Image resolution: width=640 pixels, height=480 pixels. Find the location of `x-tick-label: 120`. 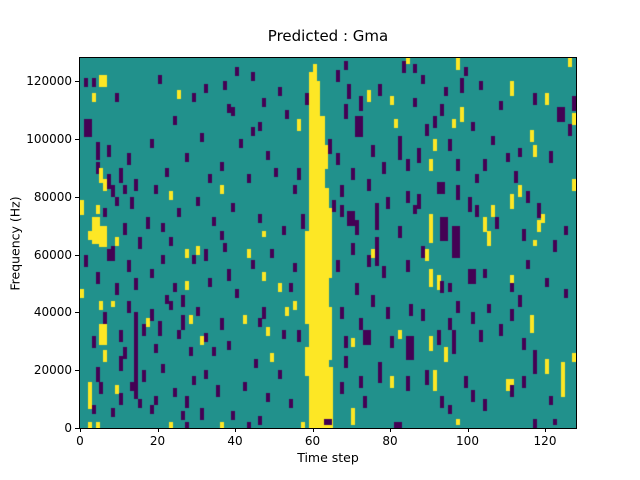

x-tick-label: 120 is located at coordinates (545, 441).